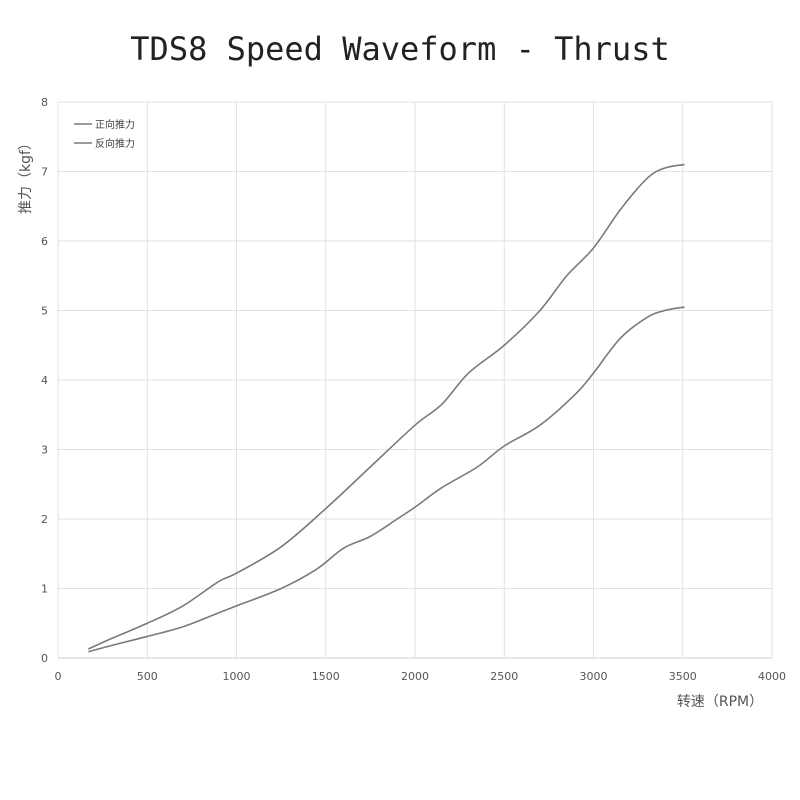 The width and height of the screenshot is (800, 800). What do you see at coordinates (44, 380) in the screenshot?
I see `y-tick-label: 4` at bounding box center [44, 380].